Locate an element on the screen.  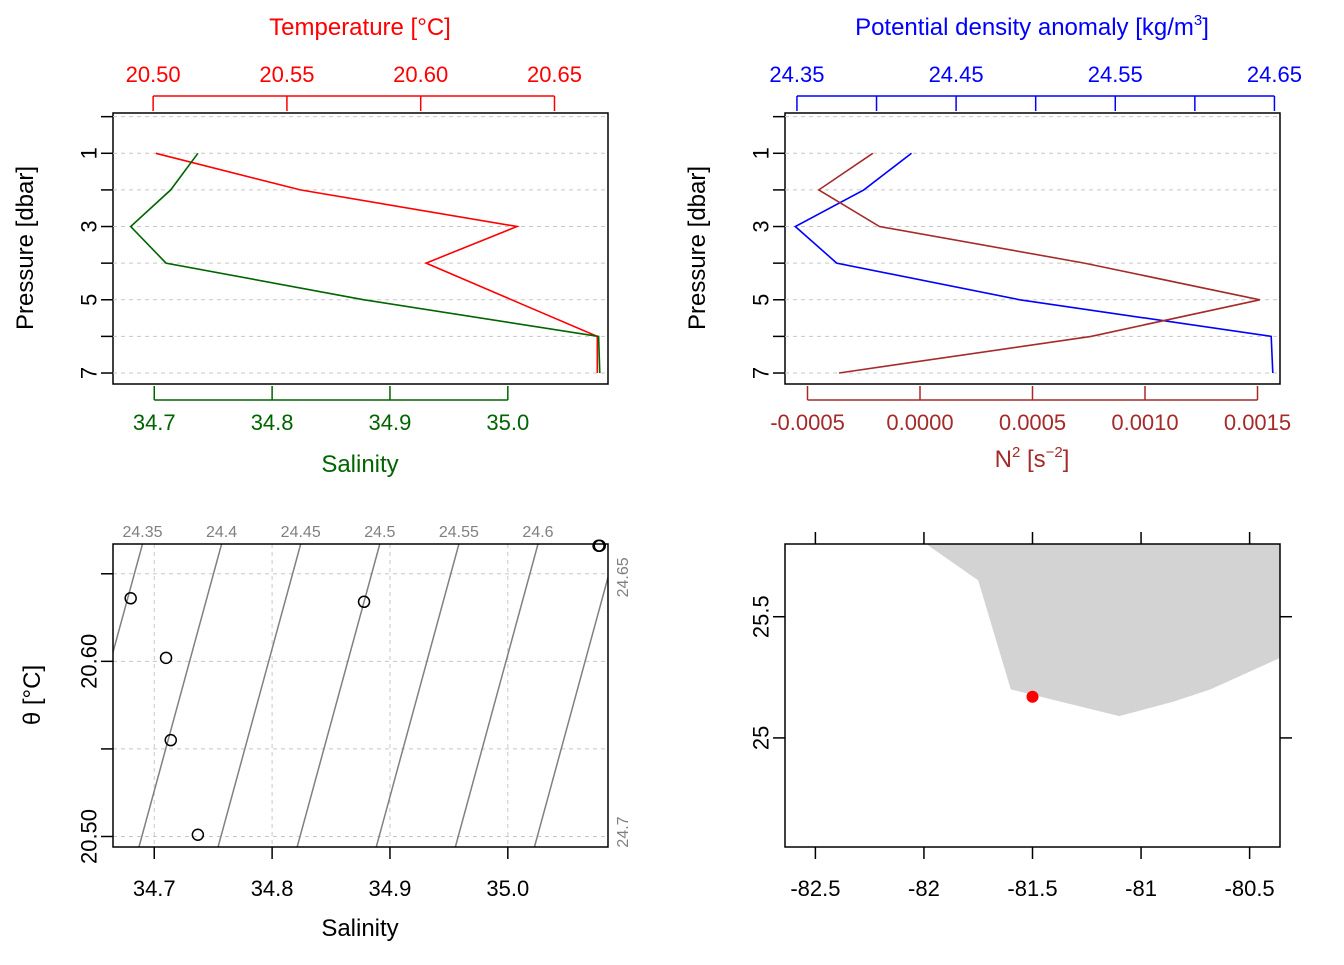
isopycnal-line-24.45 is located at coordinates (259, 695).